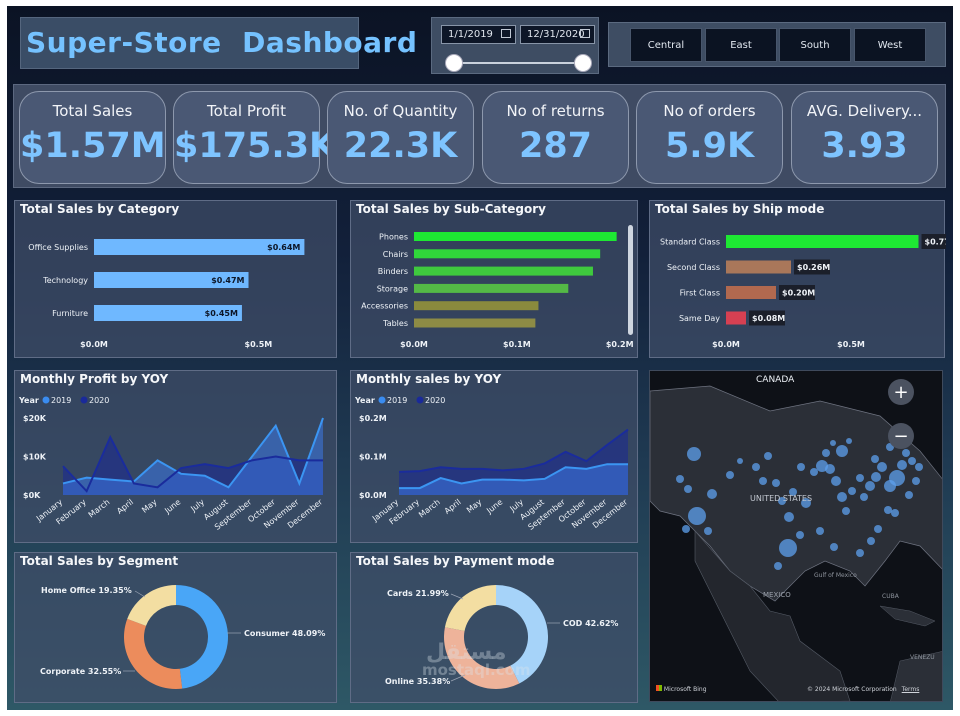  What do you see at coordinates (741, 45) in the screenshot?
I see `region-button-east: East` at bounding box center [741, 45].